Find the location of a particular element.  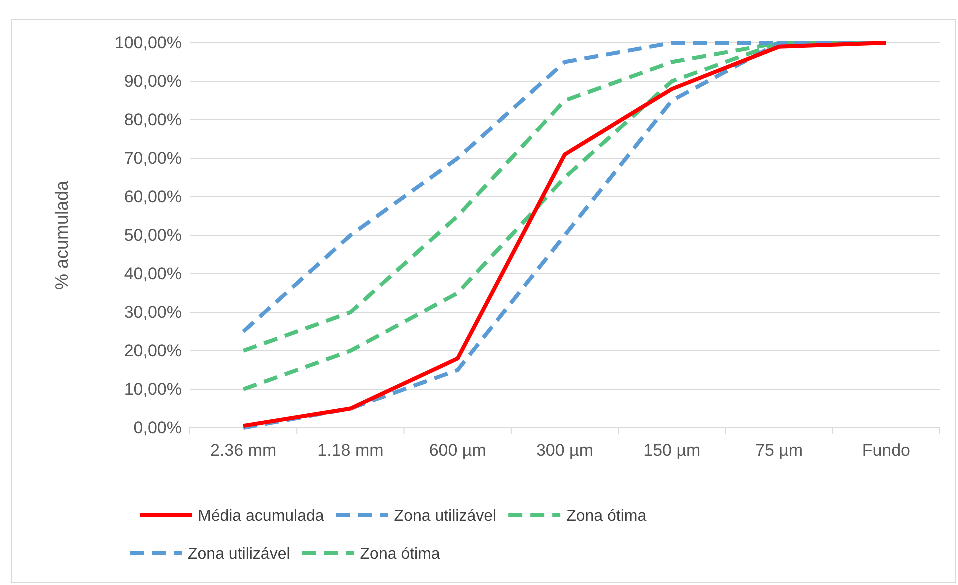

y-tick-label: 0,00% is located at coordinates (158, 428).